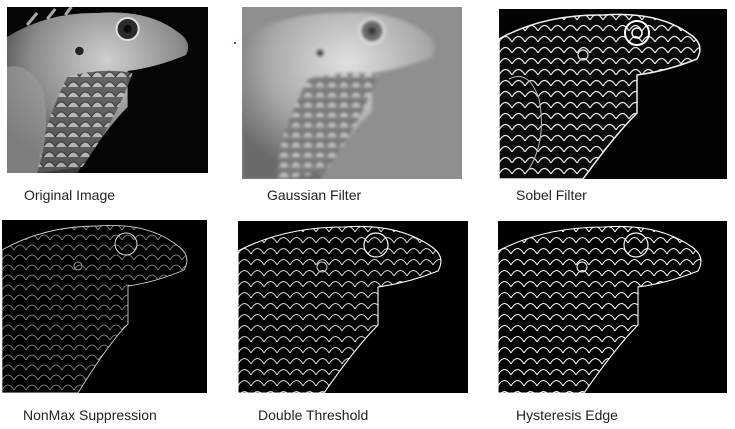 The width and height of the screenshot is (735, 429). I want to click on caption-sobel-filter: Sobel Filter, so click(551, 195).